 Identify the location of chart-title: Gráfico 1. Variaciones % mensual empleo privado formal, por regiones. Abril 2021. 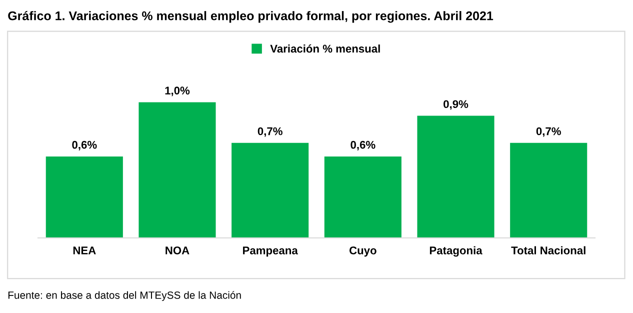
(251, 16).